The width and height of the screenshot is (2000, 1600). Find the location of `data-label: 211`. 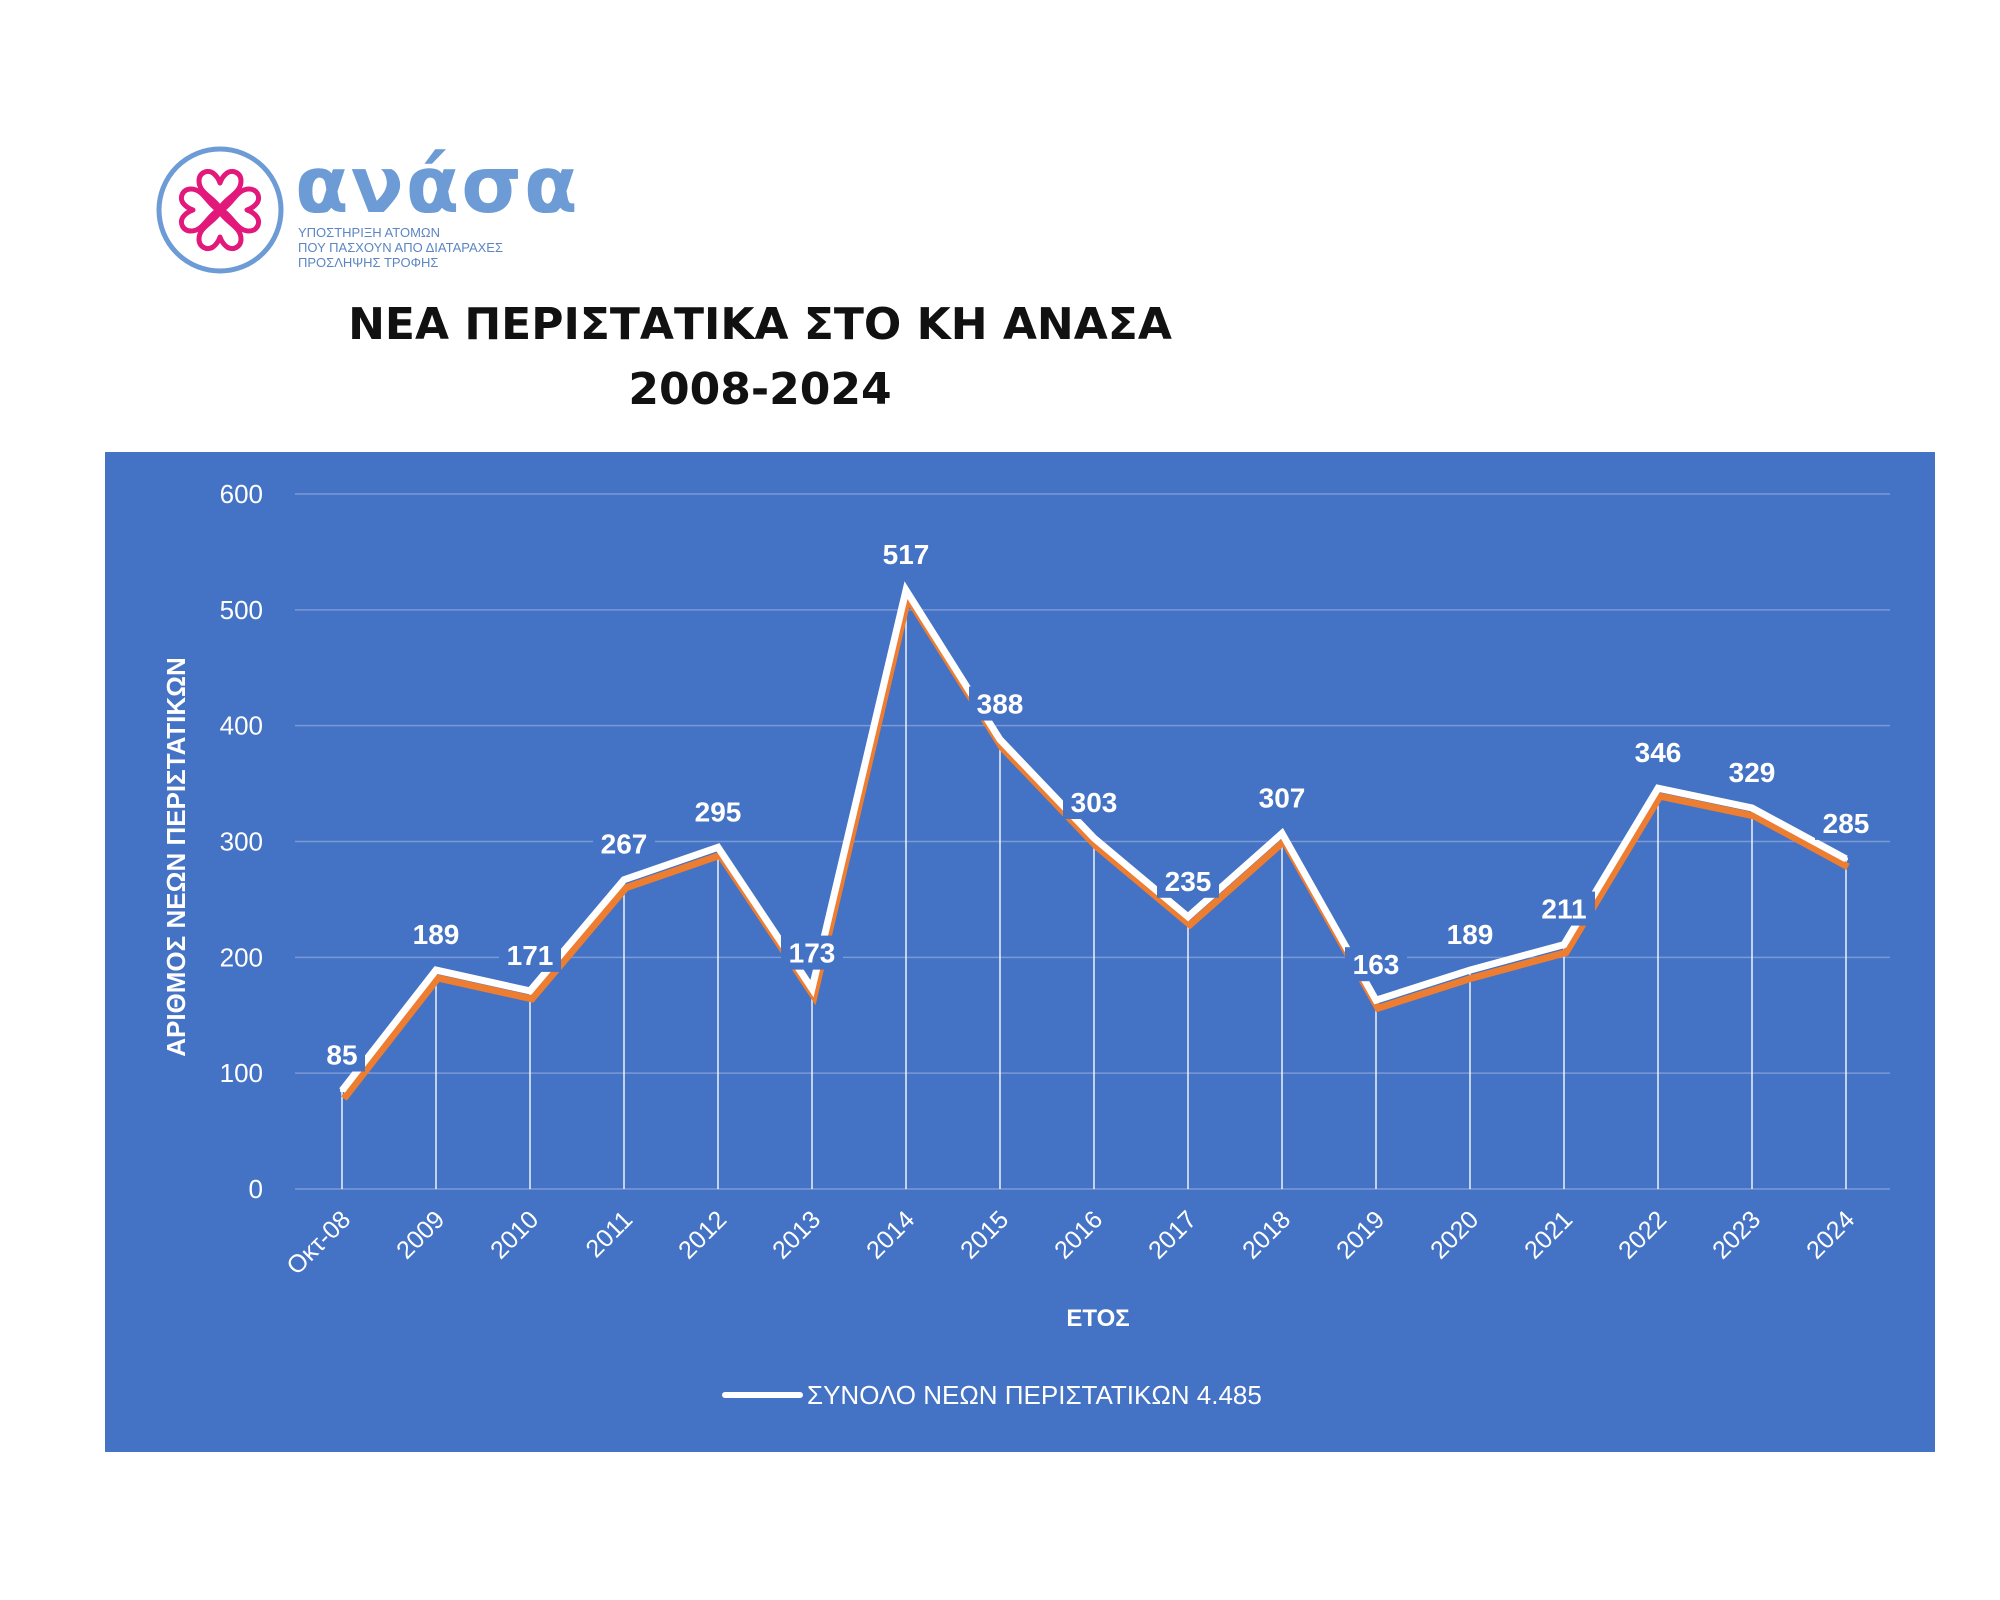

data-label: 211 is located at coordinates (1563, 909).